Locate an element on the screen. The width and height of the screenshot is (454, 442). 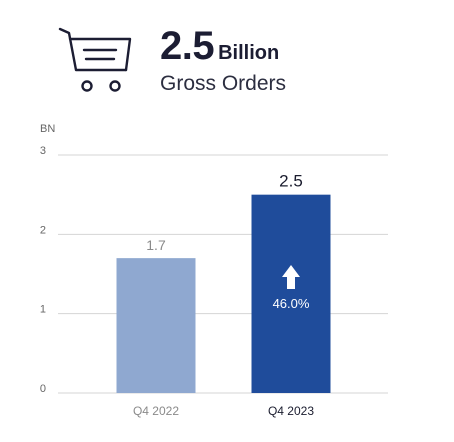
x-tick-label: Q4 2023 is located at coordinates (291, 411).